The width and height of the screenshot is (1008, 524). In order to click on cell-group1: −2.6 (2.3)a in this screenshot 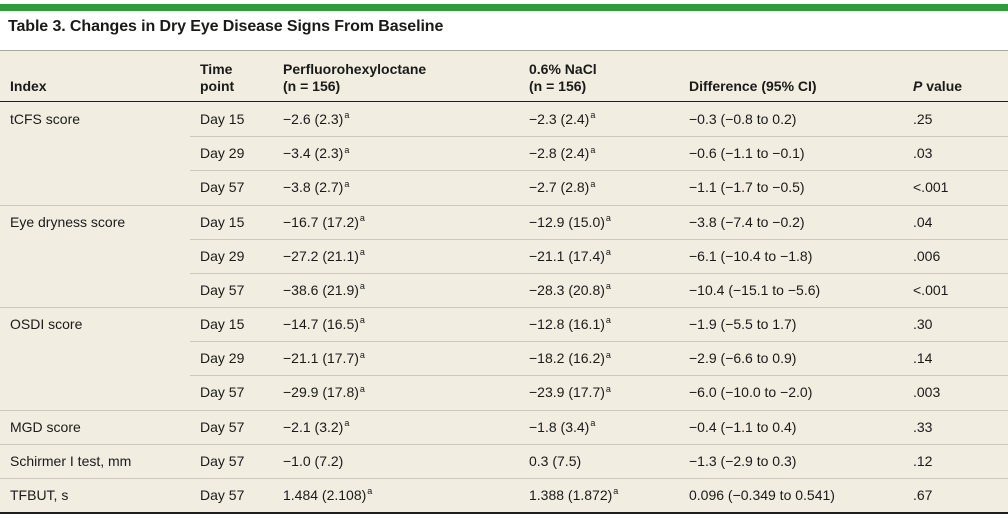, I will do `click(316, 119)`.